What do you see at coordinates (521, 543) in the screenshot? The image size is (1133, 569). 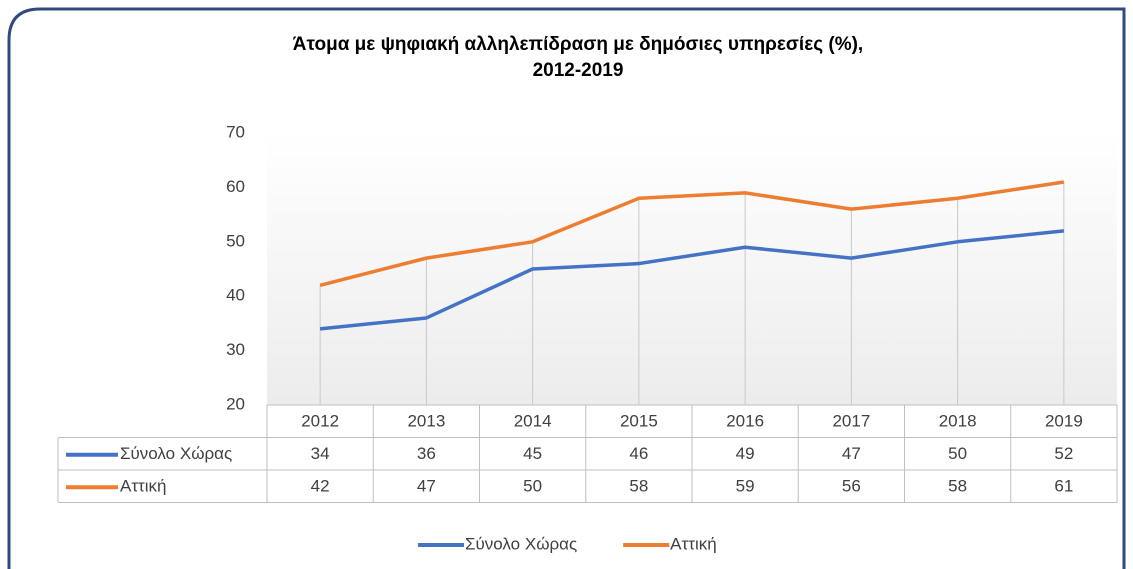 I see `legend-label: Σύνολο Χώρας` at bounding box center [521, 543].